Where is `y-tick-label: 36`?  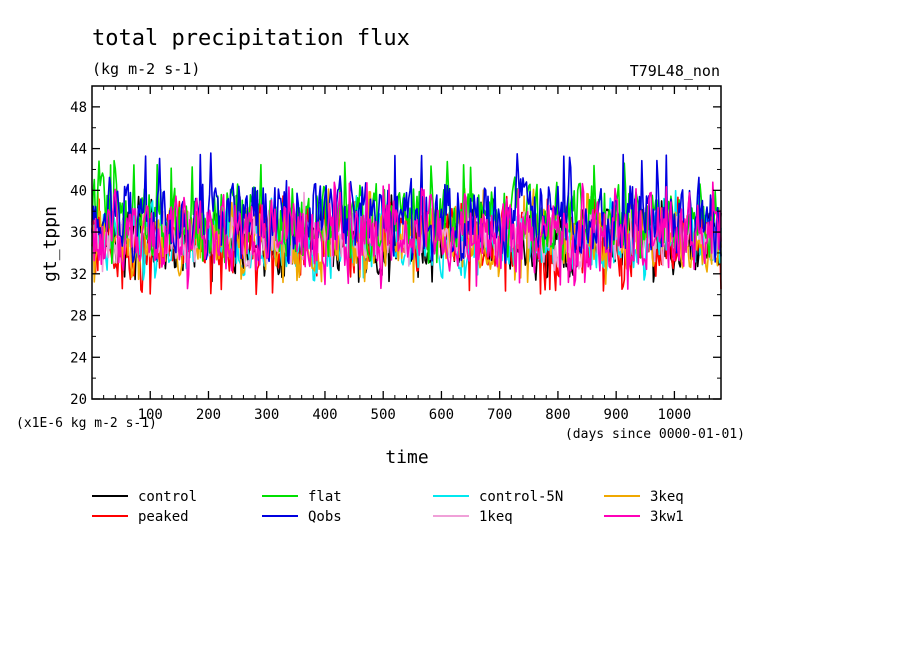 y-tick-label: 36 is located at coordinates (78, 233).